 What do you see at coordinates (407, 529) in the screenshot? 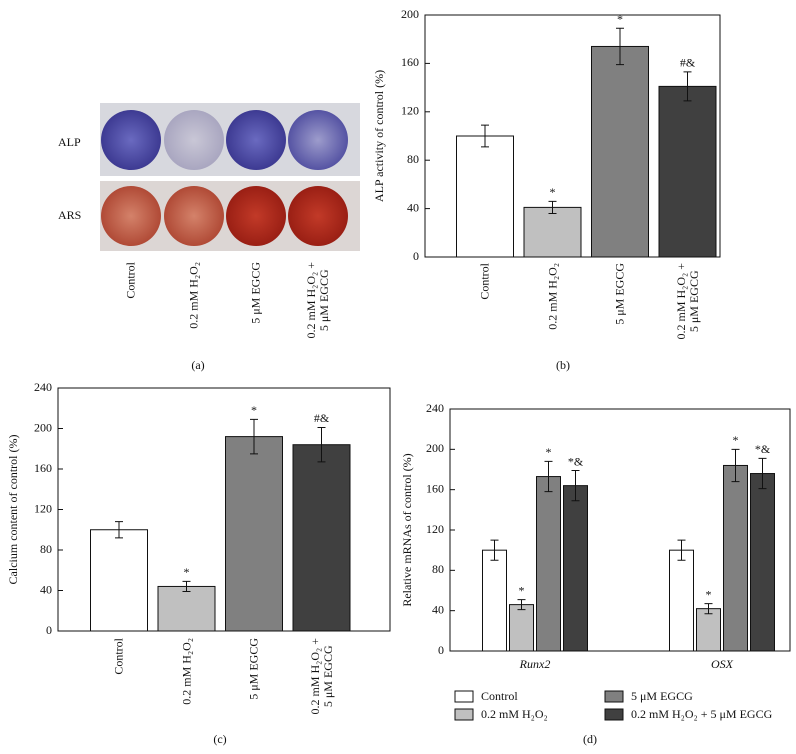
I see `y-axis-title: Relative mRNAs of control (%)` at bounding box center [407, 529].